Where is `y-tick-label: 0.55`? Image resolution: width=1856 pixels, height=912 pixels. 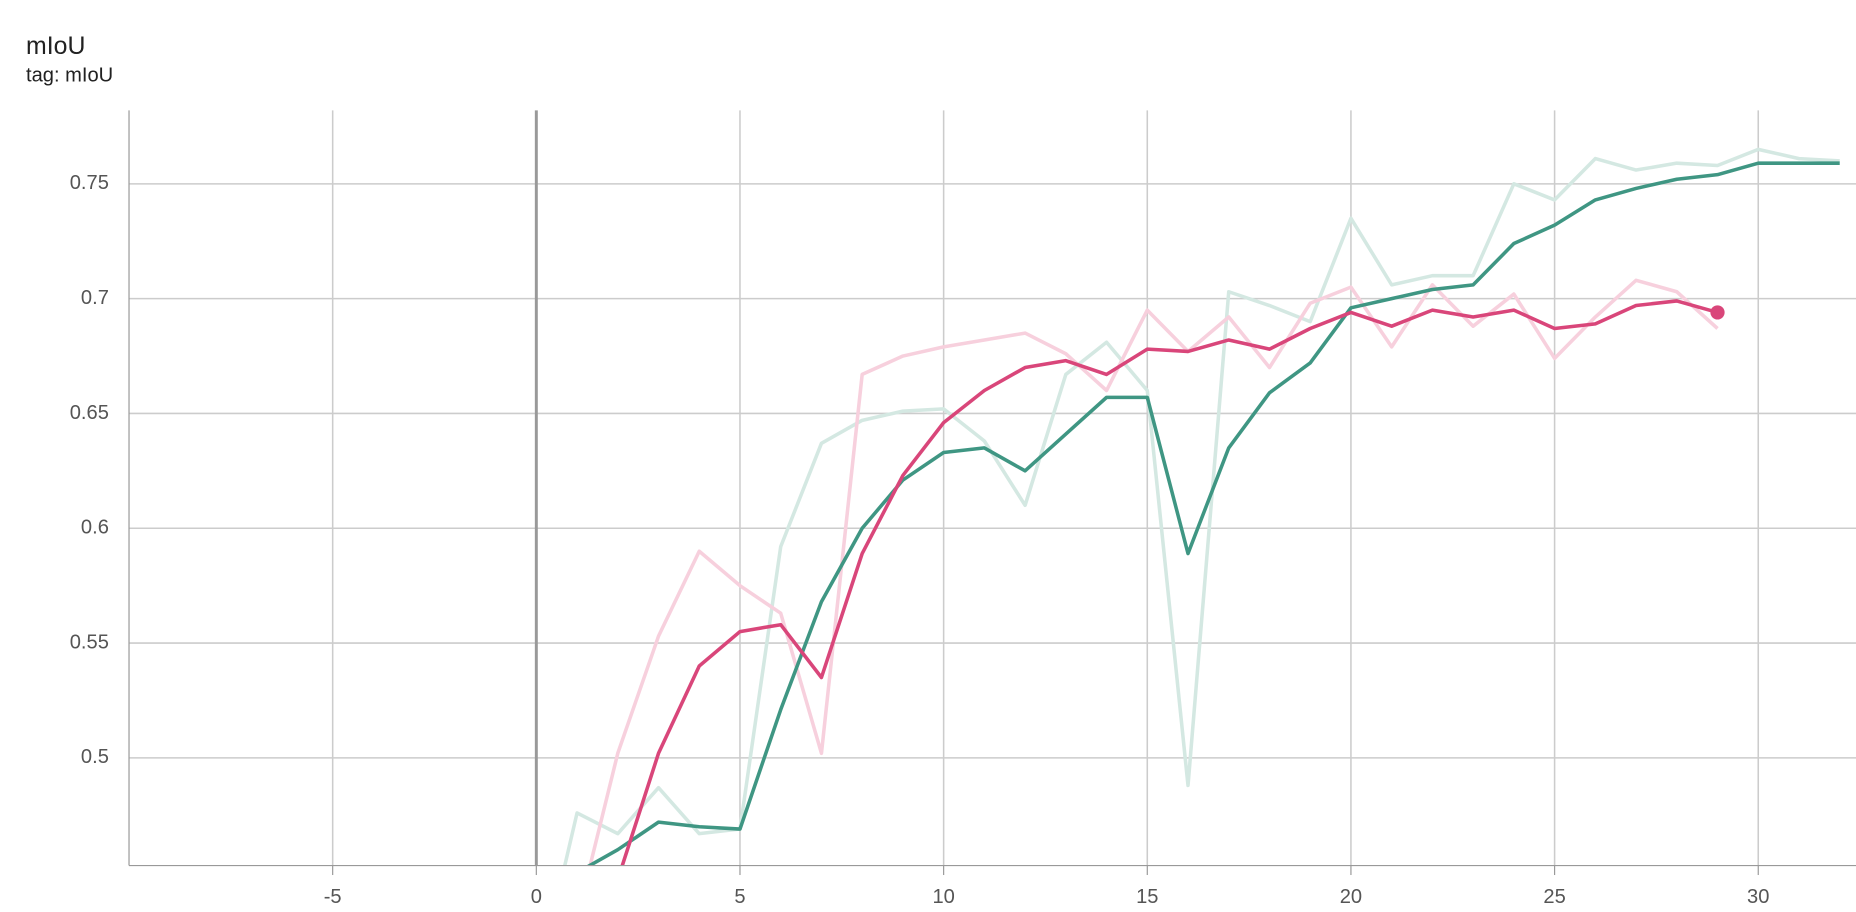
y-tick-label: 0.55 is located at coordinates (89, 642).